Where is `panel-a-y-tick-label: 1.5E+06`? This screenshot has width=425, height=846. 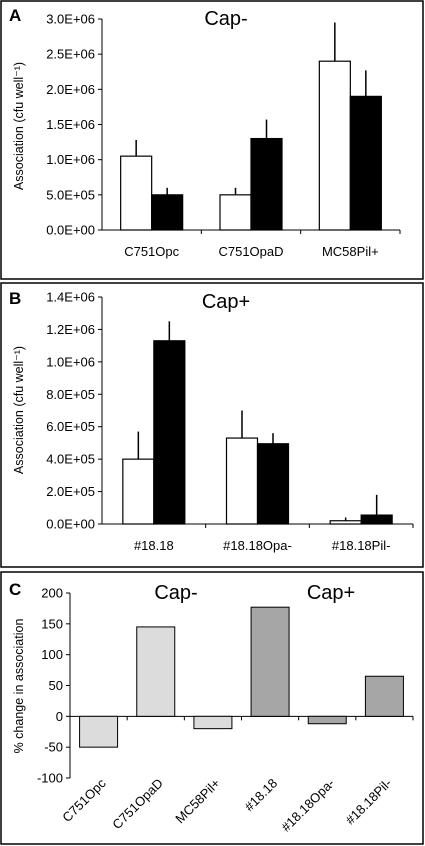
panel-a-y-tick-label: 1.5E+06 is located at coordinates (70, 124).